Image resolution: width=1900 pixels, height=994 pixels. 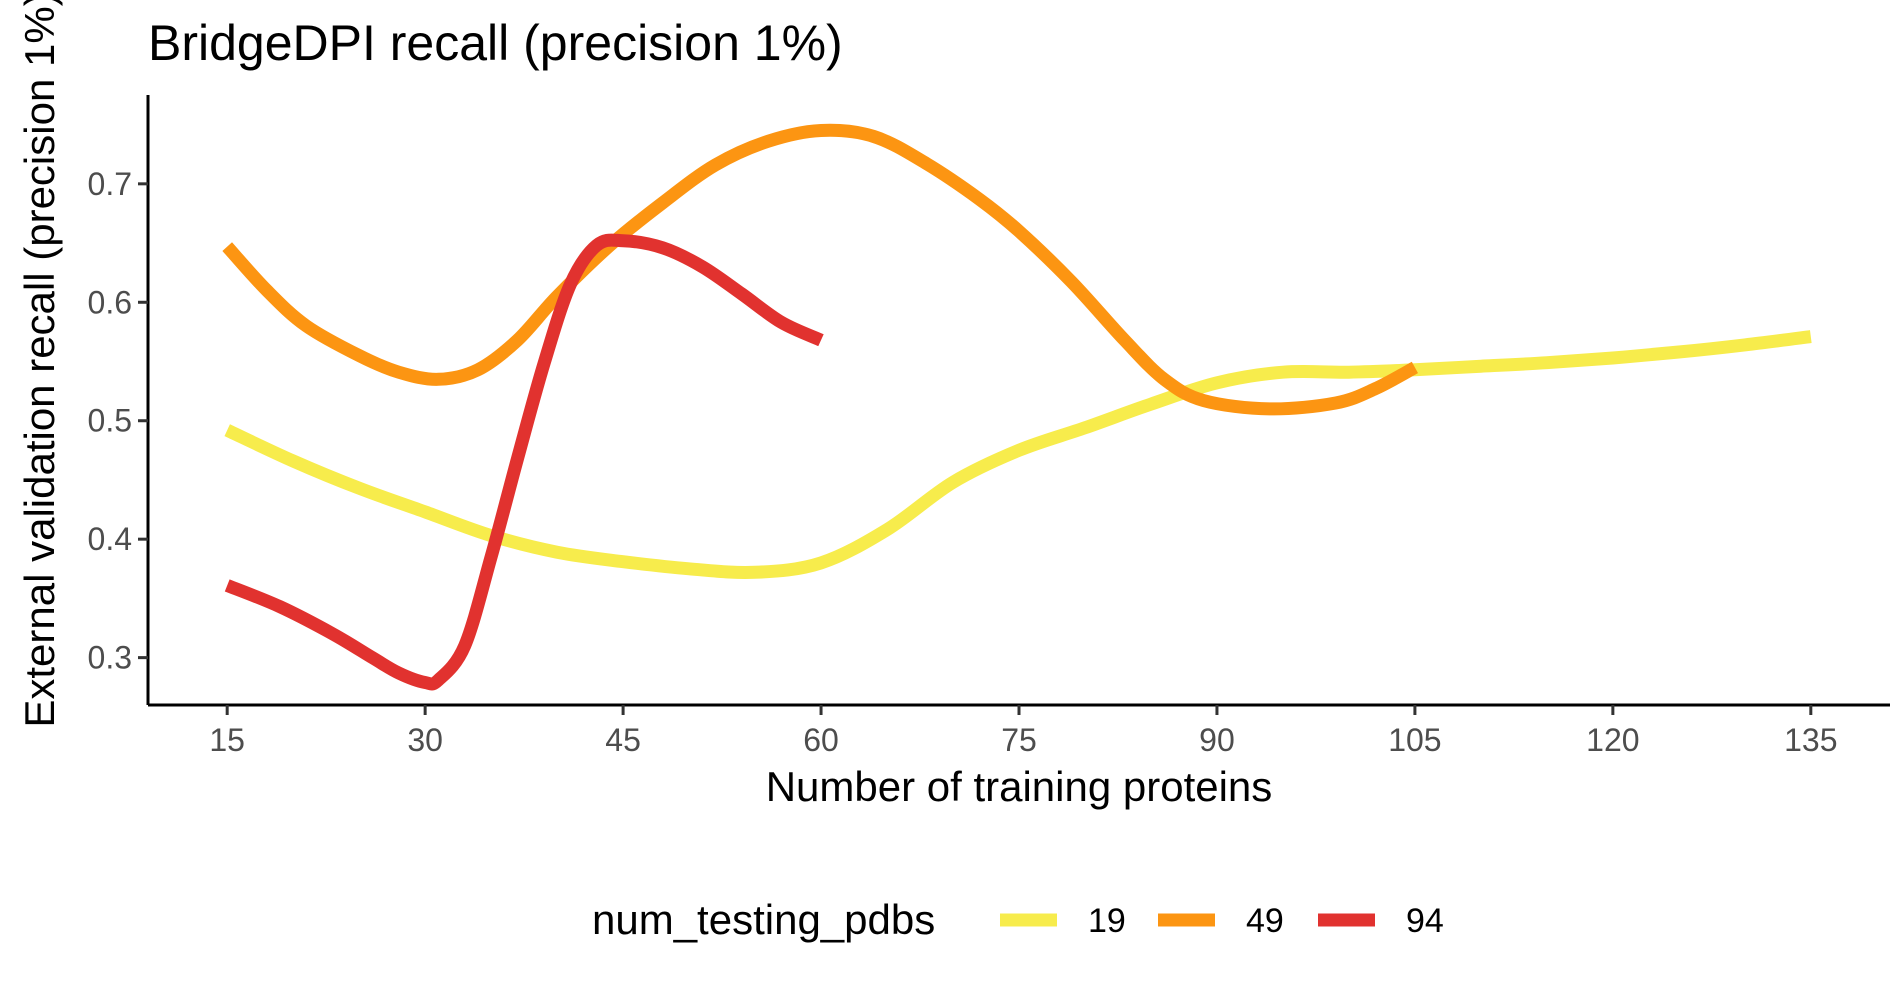 What do you see at coordinates (1019, 786) in the screenshot?
I see `x-axis-title: Number of training proteins` at bounding box center [1019, 786].